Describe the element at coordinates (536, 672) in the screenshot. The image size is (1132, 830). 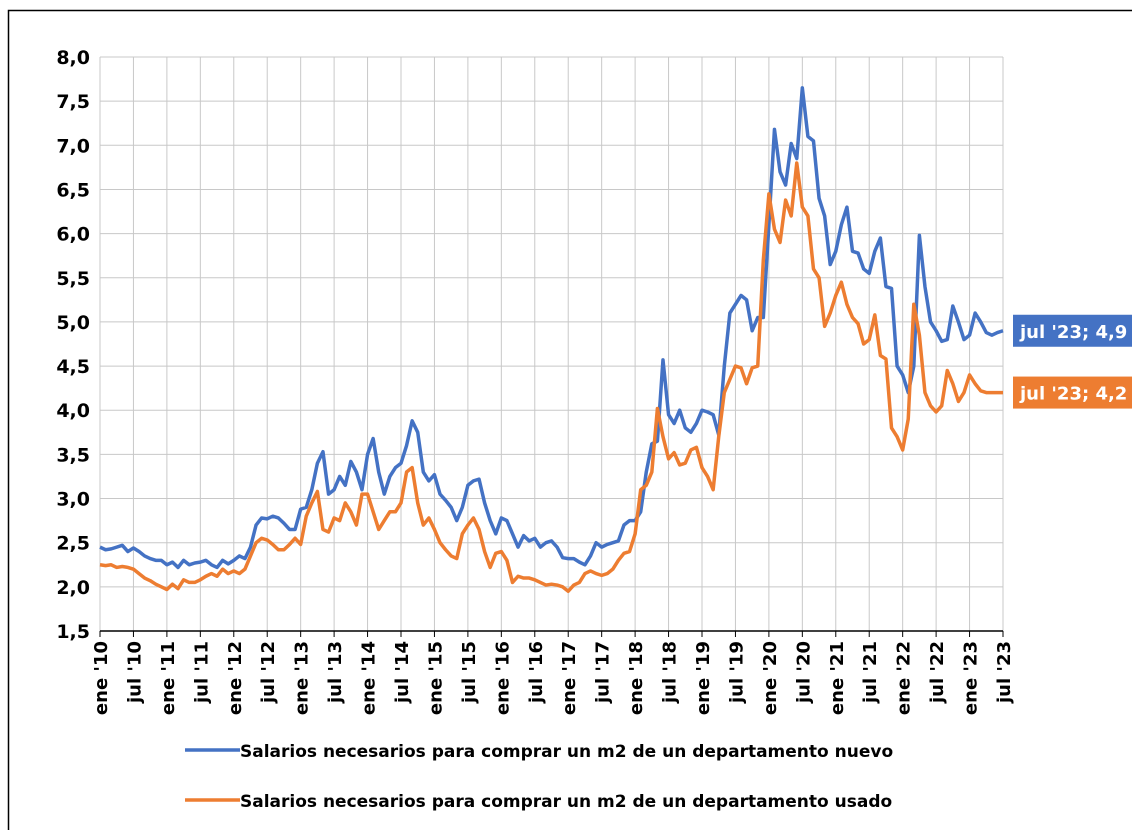
I see `x-tick-label: jul '16` at that location.